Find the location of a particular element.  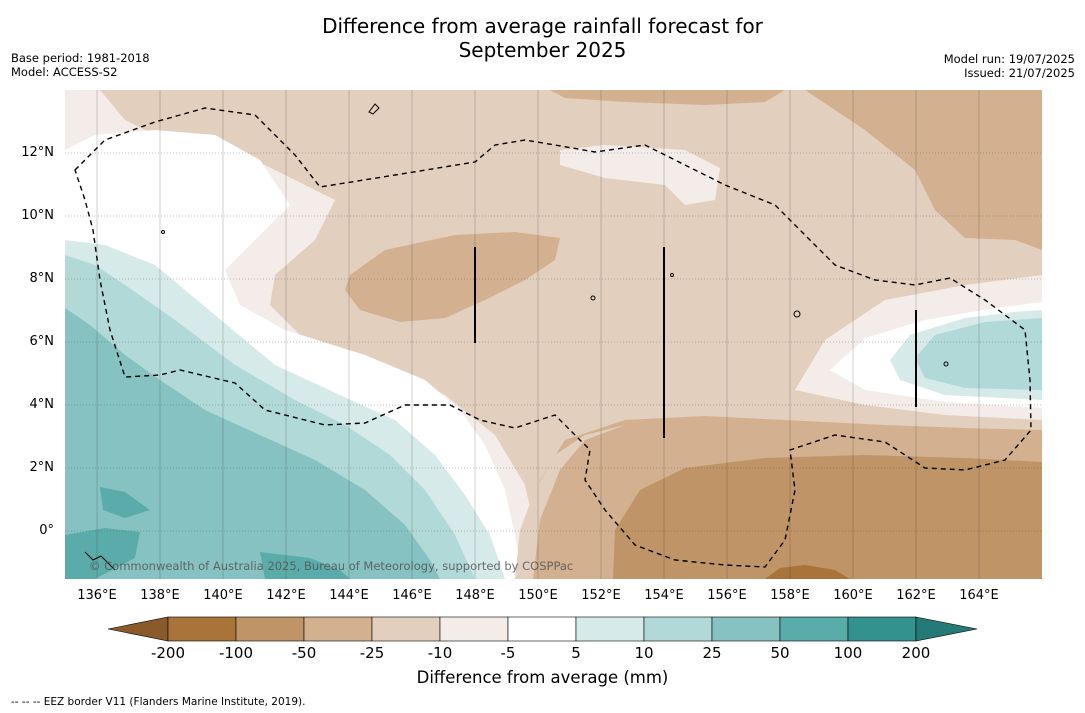

lon-label-142e: 142°E is located at coordinates (286, 595).